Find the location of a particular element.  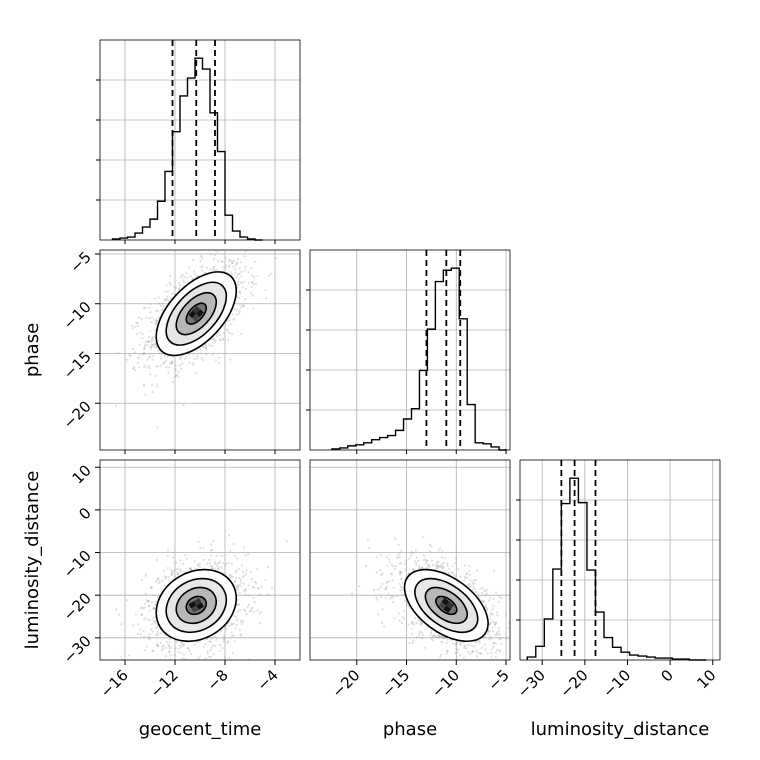

y-tick-label: −10 is located at coordinates (77, 564).